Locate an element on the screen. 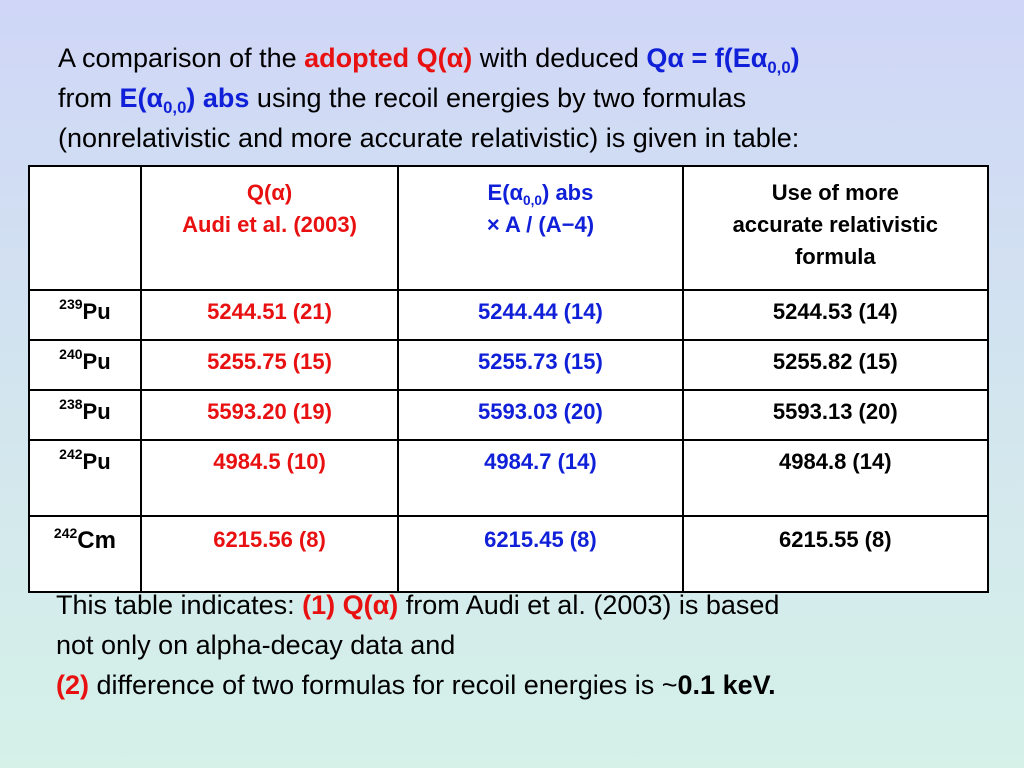 Image resolution: width=1024 pixels, height=768 pixels. adopted-q-text: adopted Q( is located at coordinates (375, 58).